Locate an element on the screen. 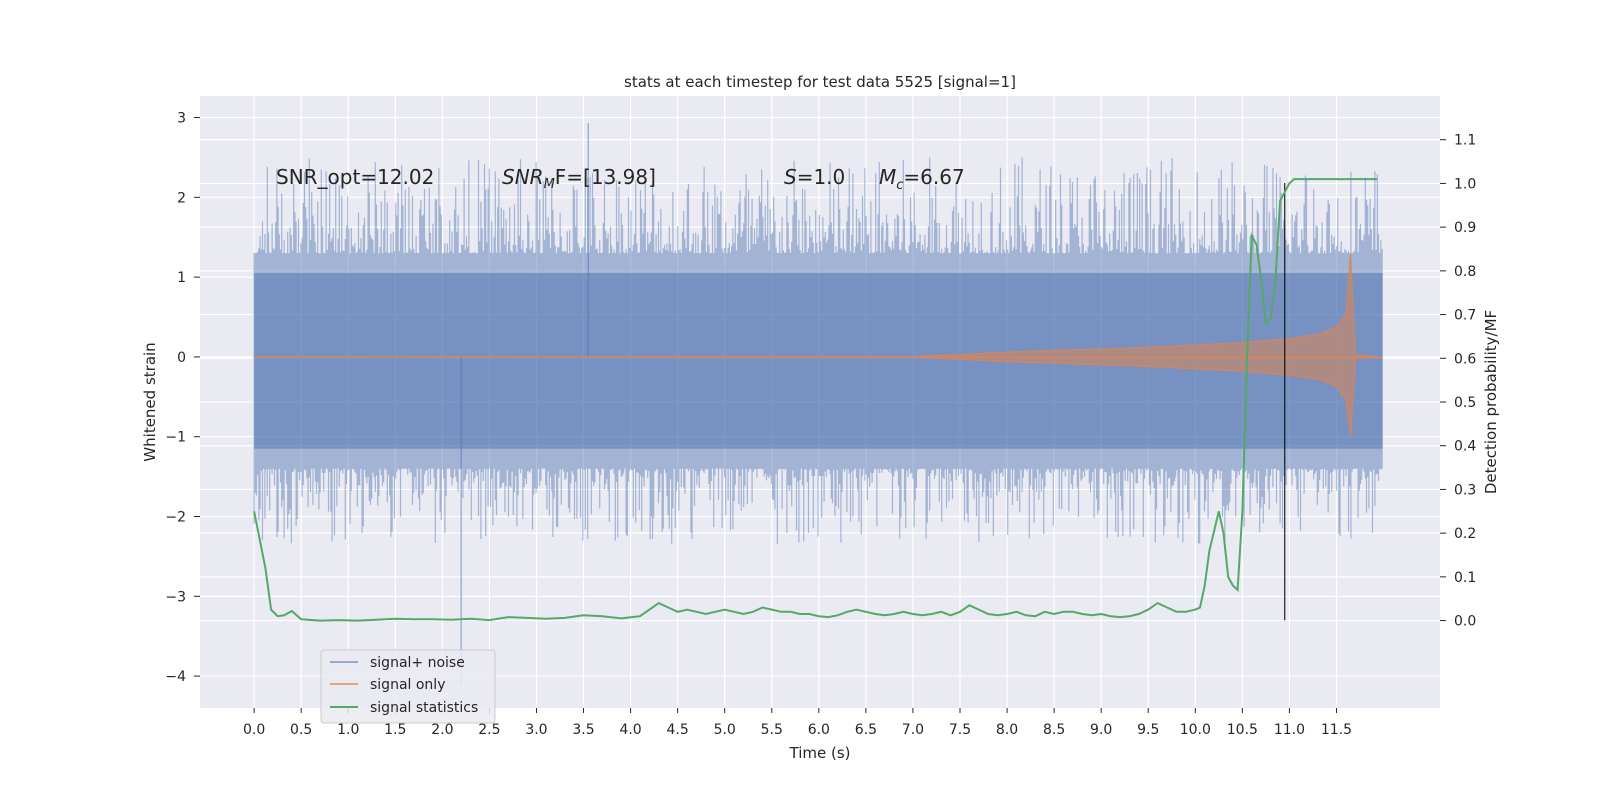  y-tick-label: 3 is located at coordinates (181, 119).